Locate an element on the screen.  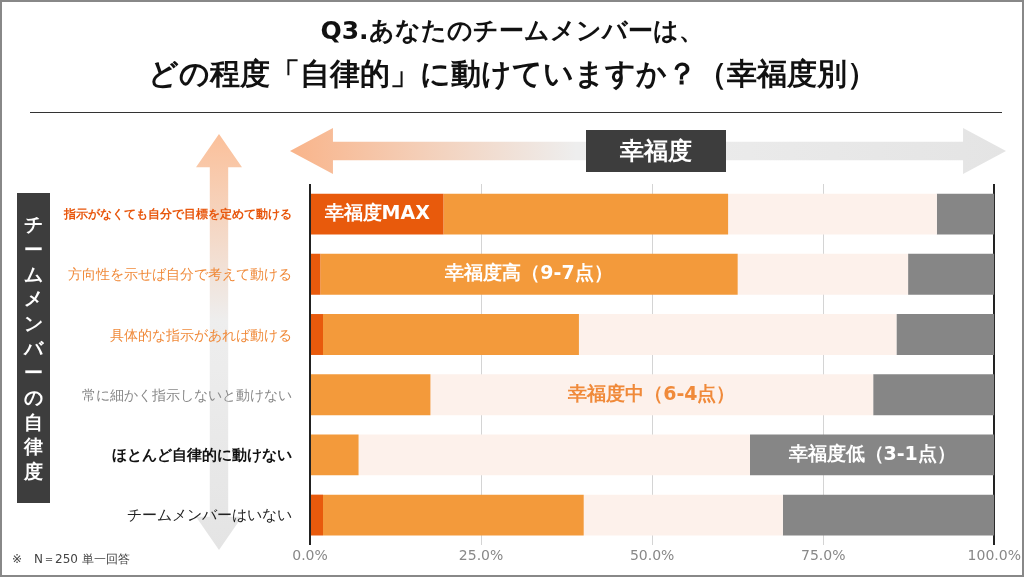
chart-title: Q3.あなたのチームメンバーは、 is located at coordinates (512, 31).